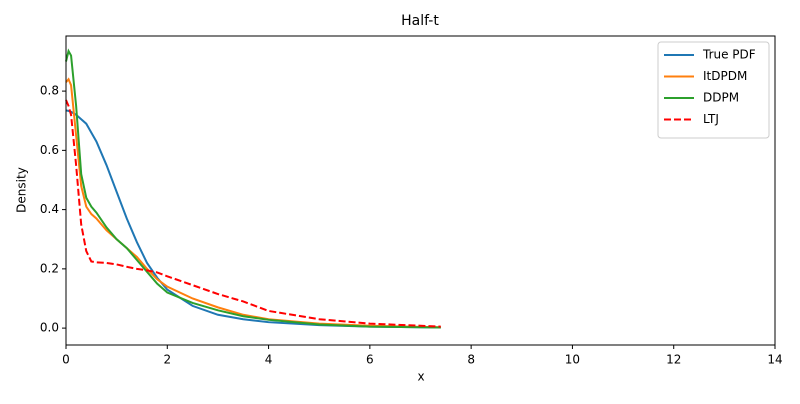  I want to click on x-tick-label: 6, so click(370, 360).